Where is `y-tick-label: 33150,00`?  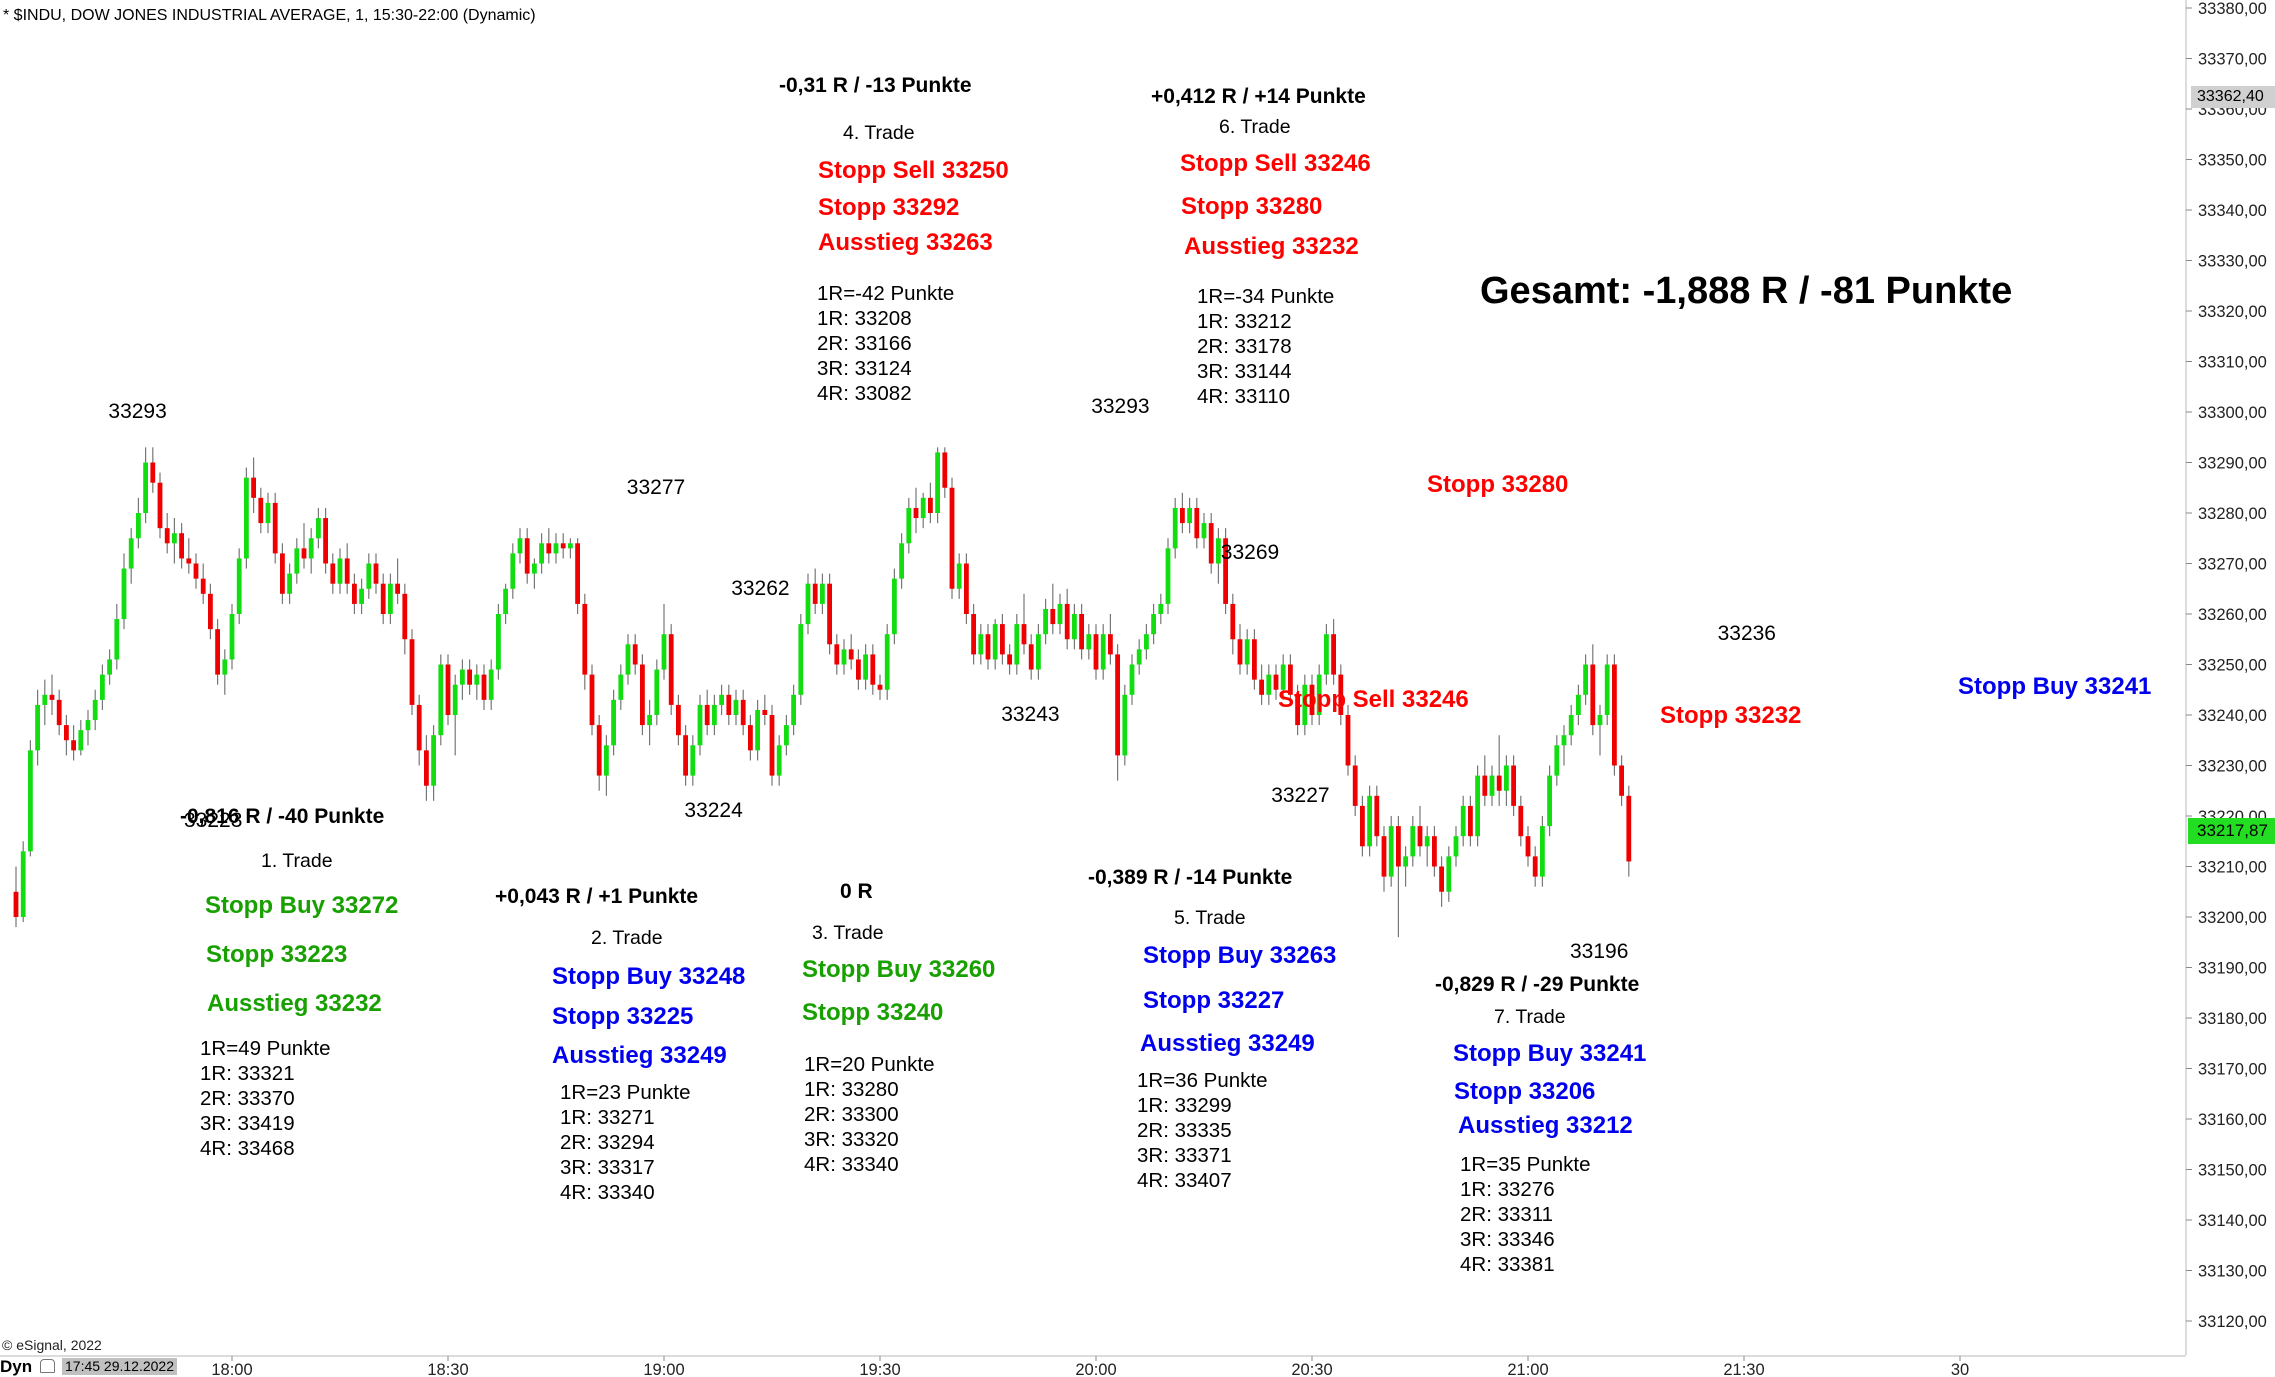 y-tick-label: 33150,00 is located at coordinates (2232, 1171).